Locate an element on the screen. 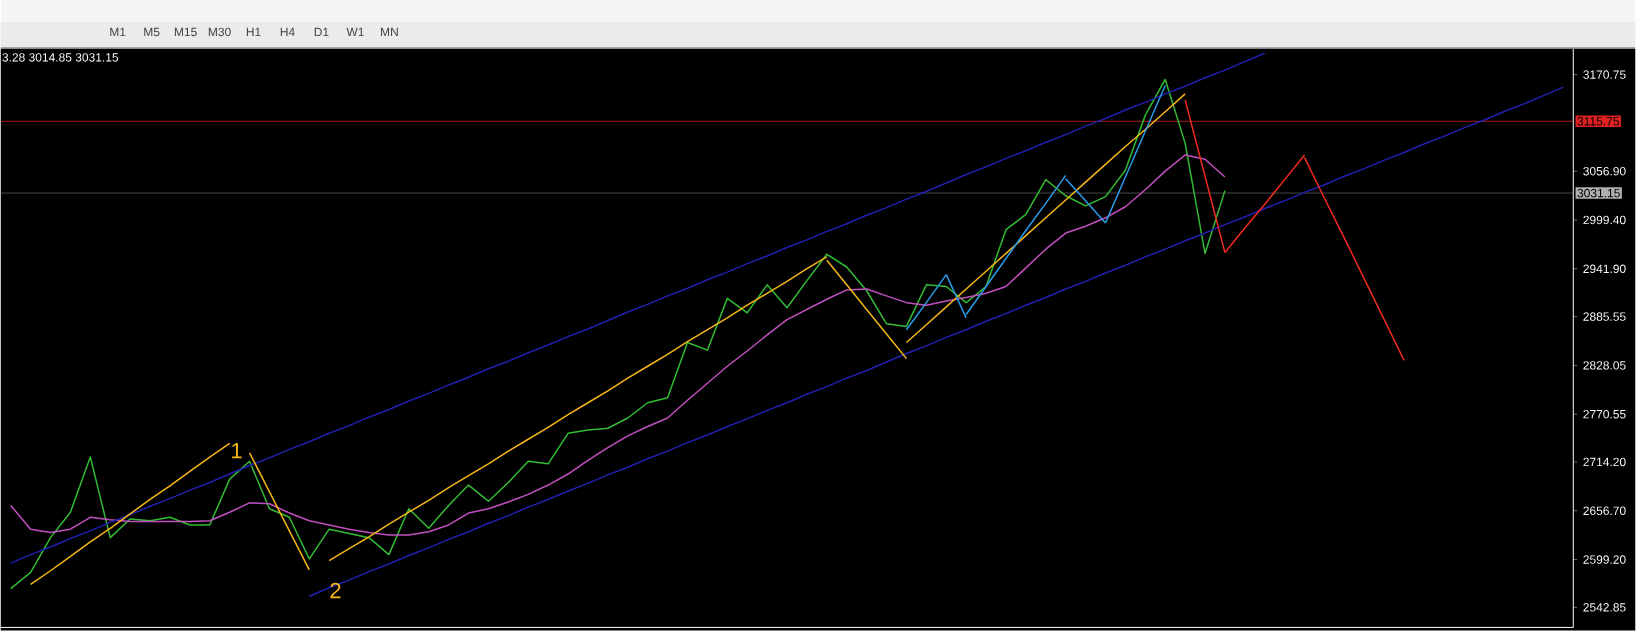  y-tick-label: 2770.55 is located at coordinates (1604, 414).